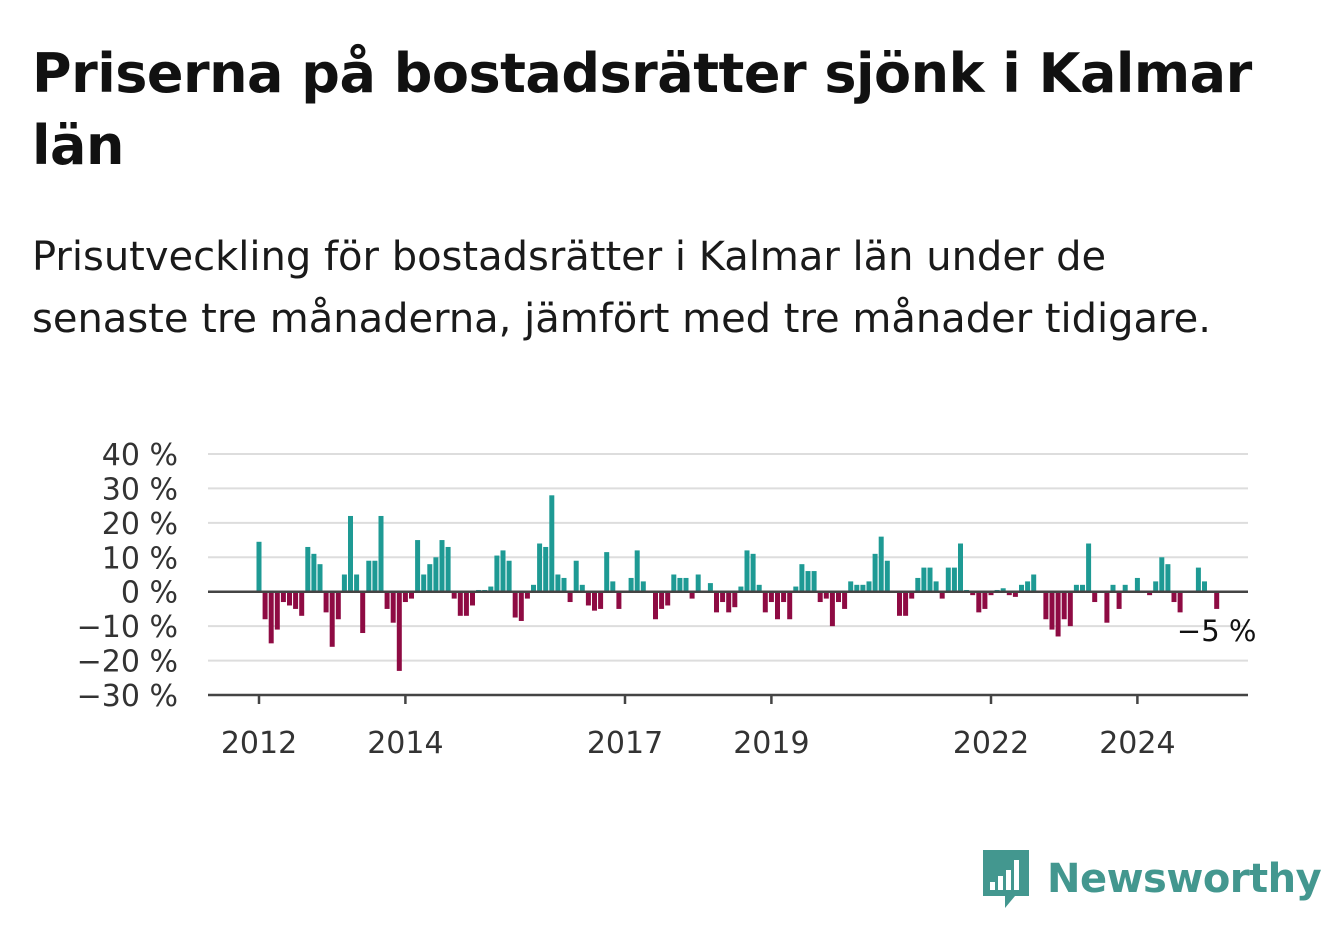 The height and width of the screenshot is (939, 1322). Describe the element at coordinates (1137, 743) in the screenshot. I see `x-tick-label: 2024` at that location.